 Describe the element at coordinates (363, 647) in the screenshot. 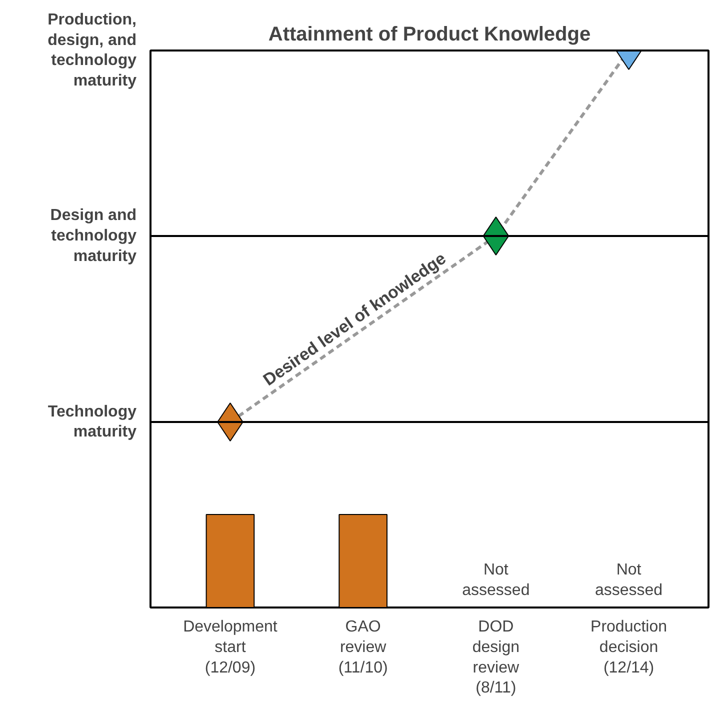

I see `x-tick-label: GAO review (11/10)` at that location.